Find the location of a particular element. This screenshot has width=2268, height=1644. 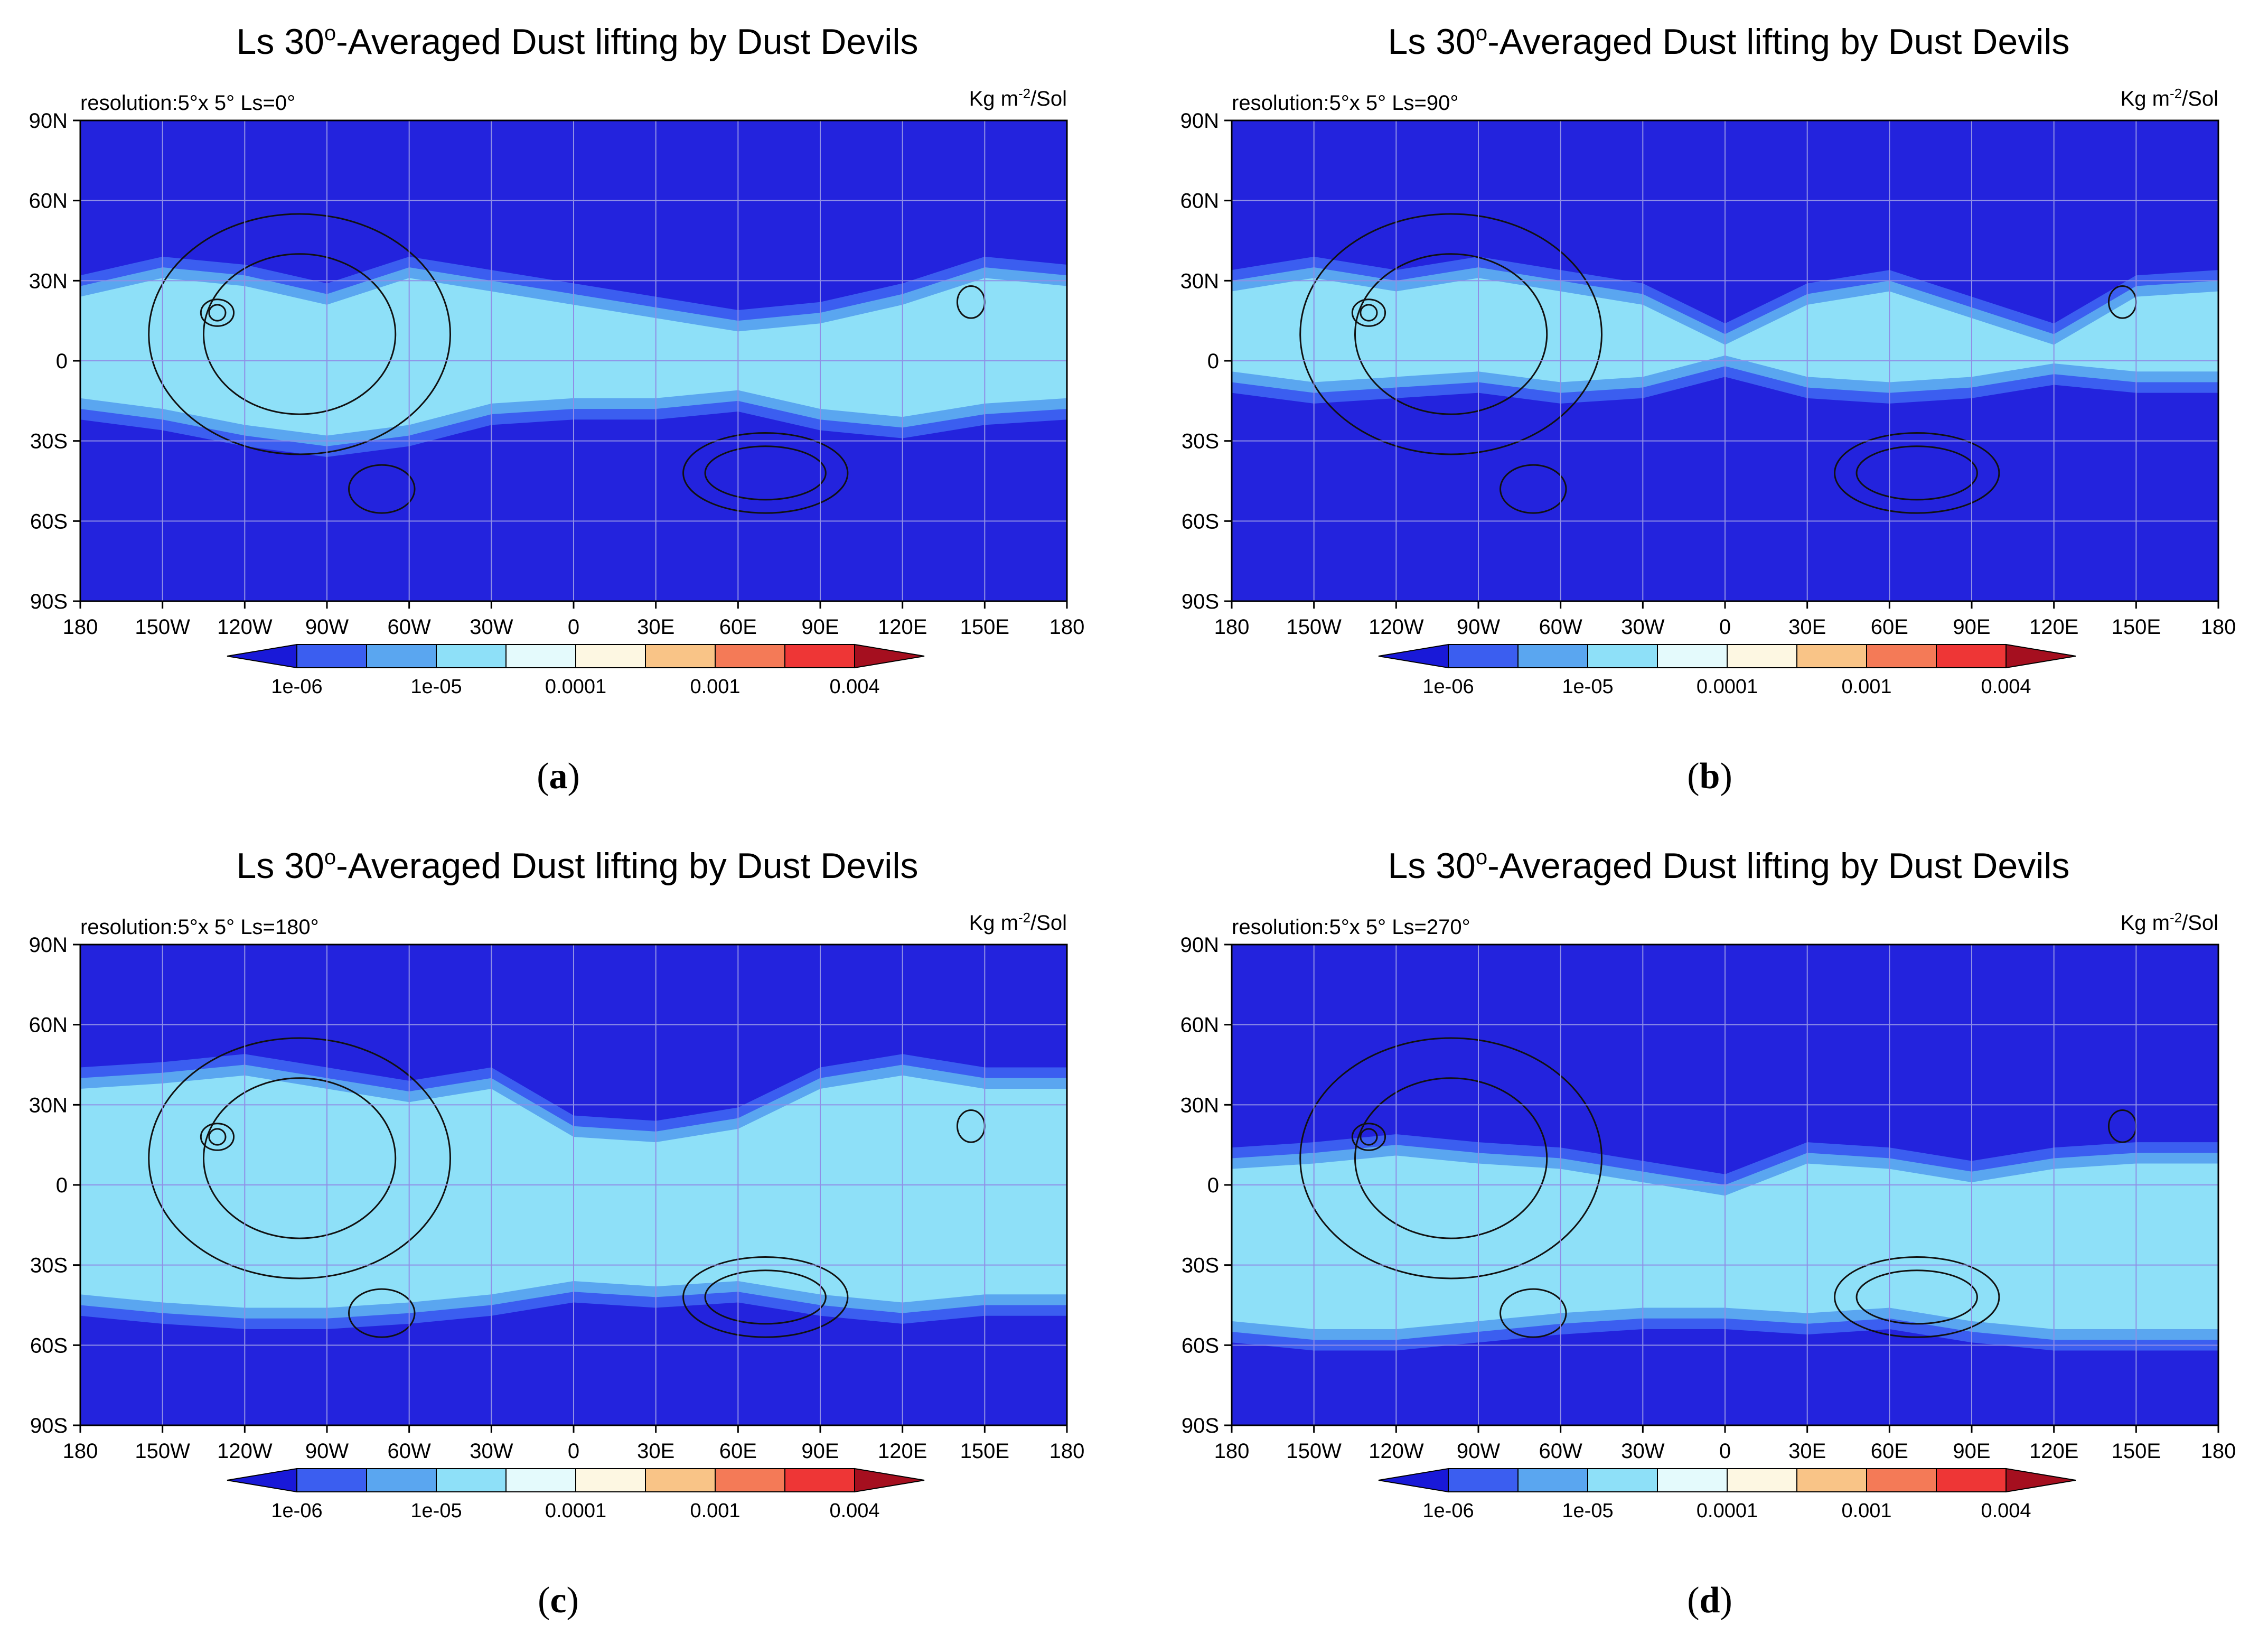

colorbar-label: 1e-05 is located at coordinates (436, 1511).